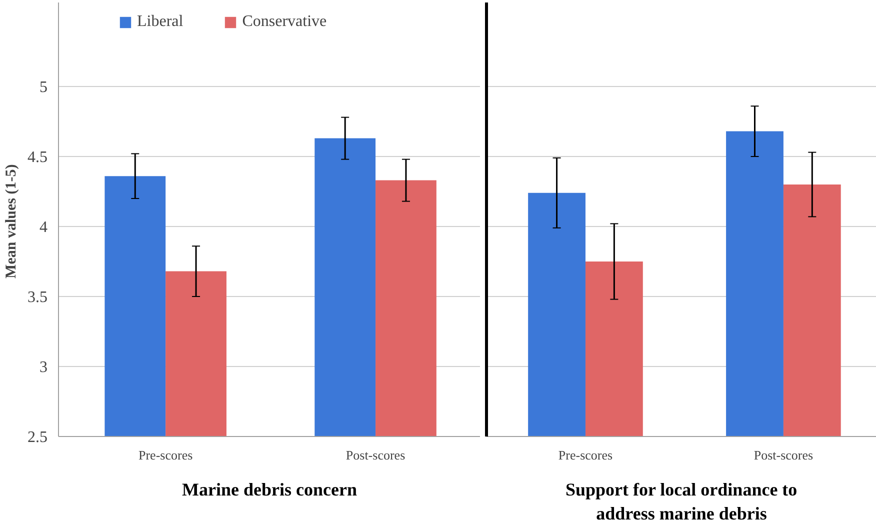 This screenshot has height=526, width=876. I want to click on legend-label: Liberal, so click(160, 22).